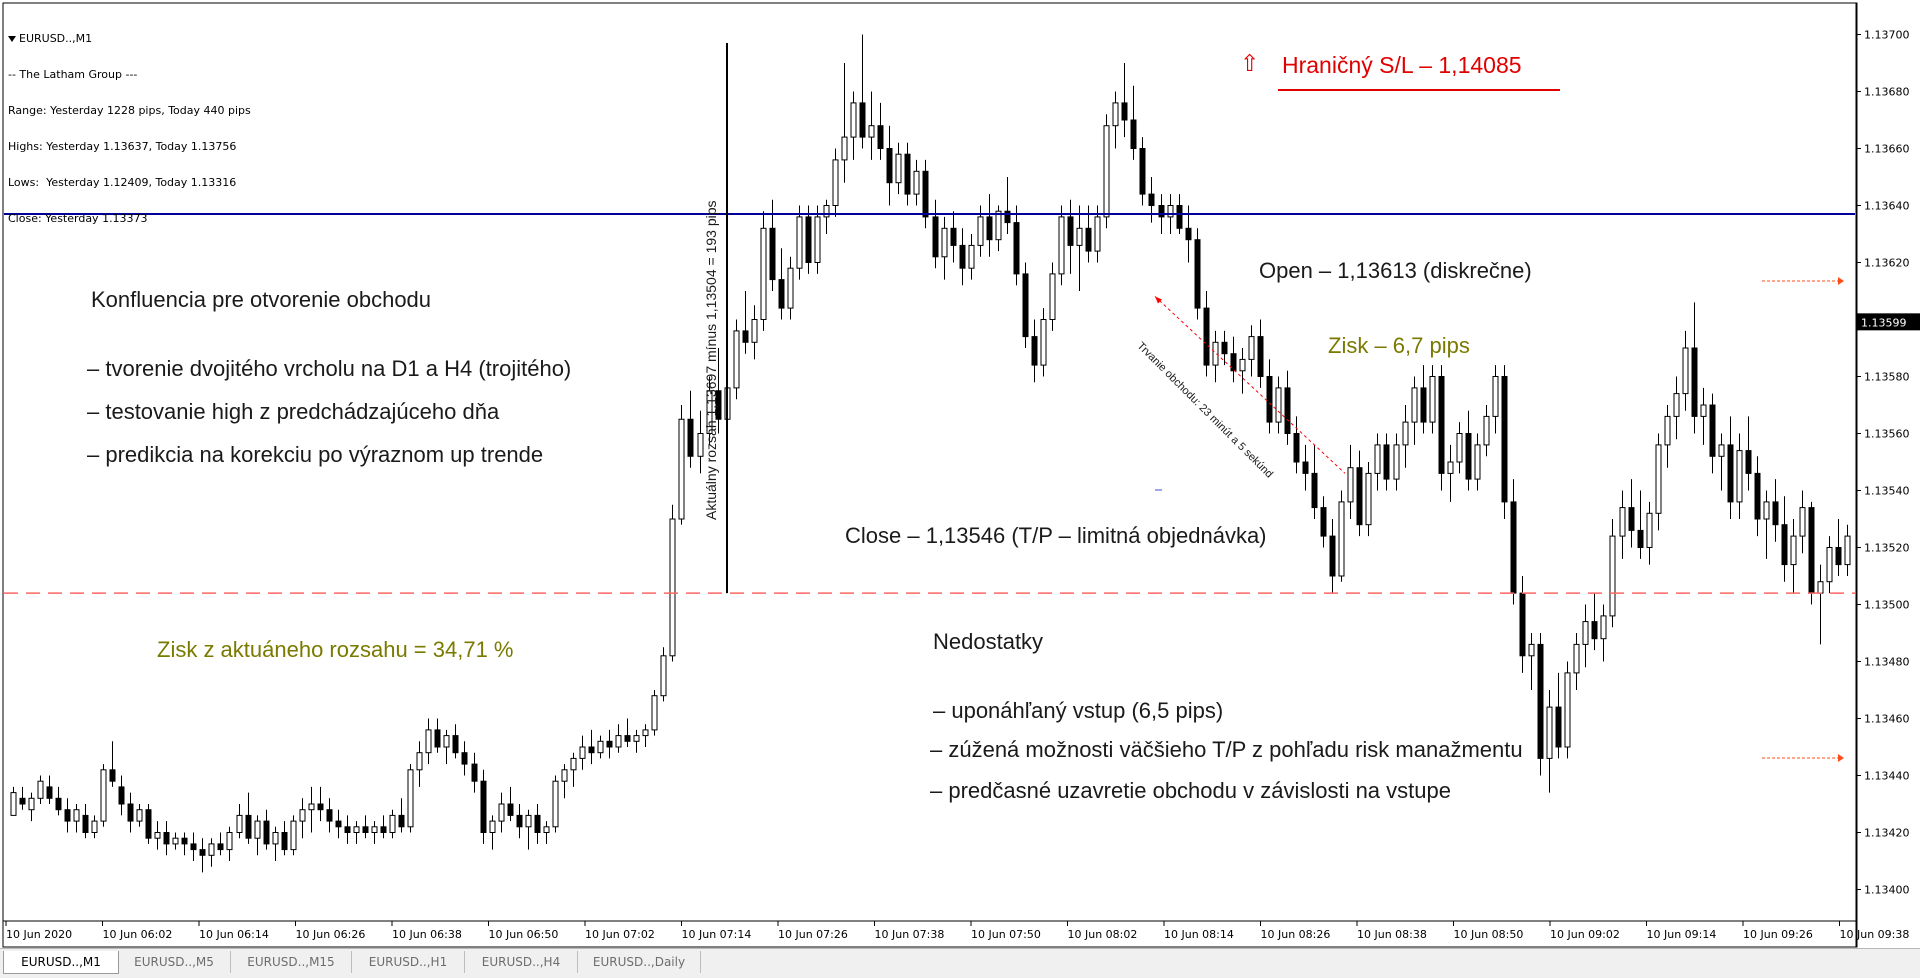 The image size is (1920, 978). Describe the element at coordinates (1887, 605) in the screenshot. I see `price-tick-label: 1.13500` at that location.